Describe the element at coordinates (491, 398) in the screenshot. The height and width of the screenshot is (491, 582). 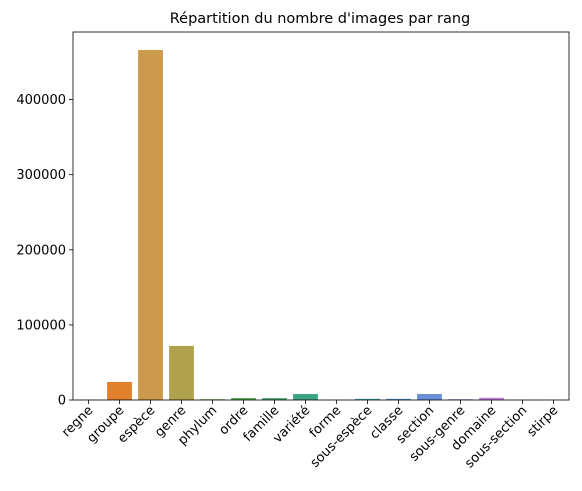
I see `bar-domaine` at that location.